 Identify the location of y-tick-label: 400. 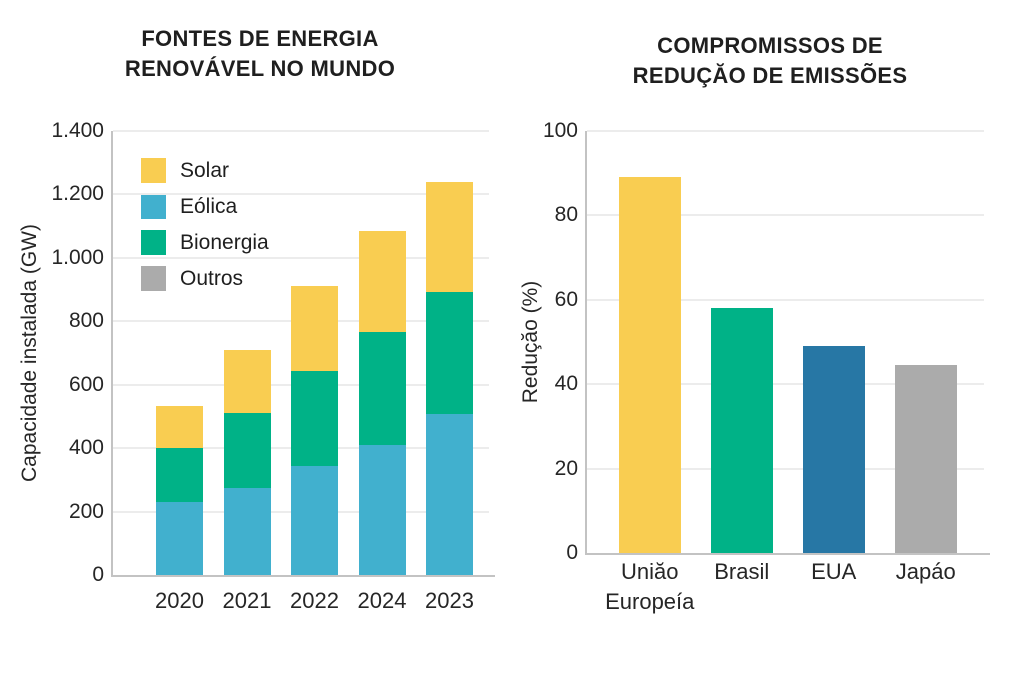
(86, 448).